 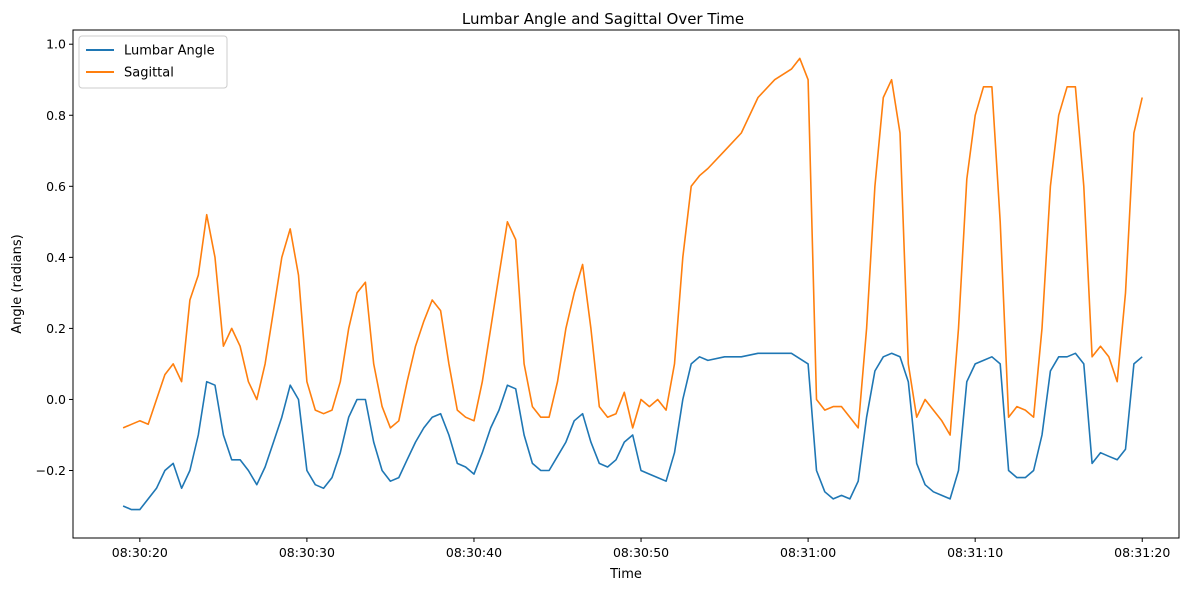 What do you see at coordinates (140, 552) in the screenshot?
I see `x-tick-label: 08:30:20` at bounding box center [140, 552].